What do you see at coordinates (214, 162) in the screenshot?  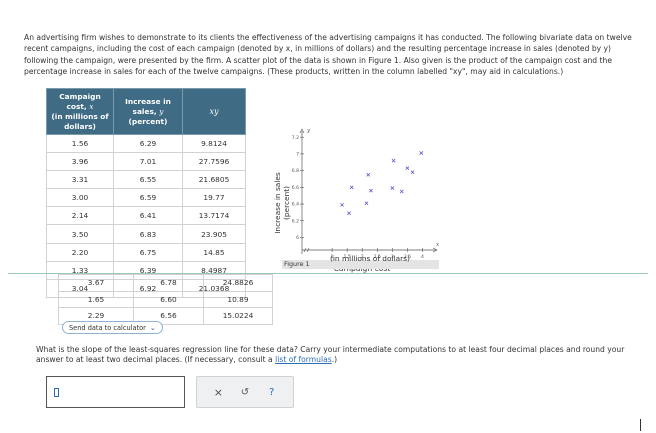 I see `cell-xy: 27.7596` at bounding box center [214, 162].